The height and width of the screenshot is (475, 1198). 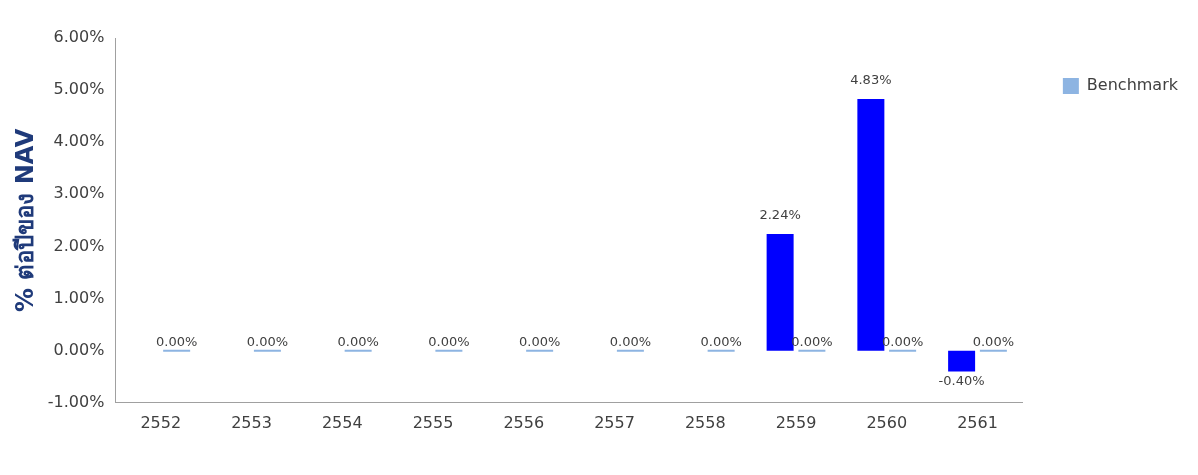 I want to click on data-label: 2.24%, so click(x=780, y=214).